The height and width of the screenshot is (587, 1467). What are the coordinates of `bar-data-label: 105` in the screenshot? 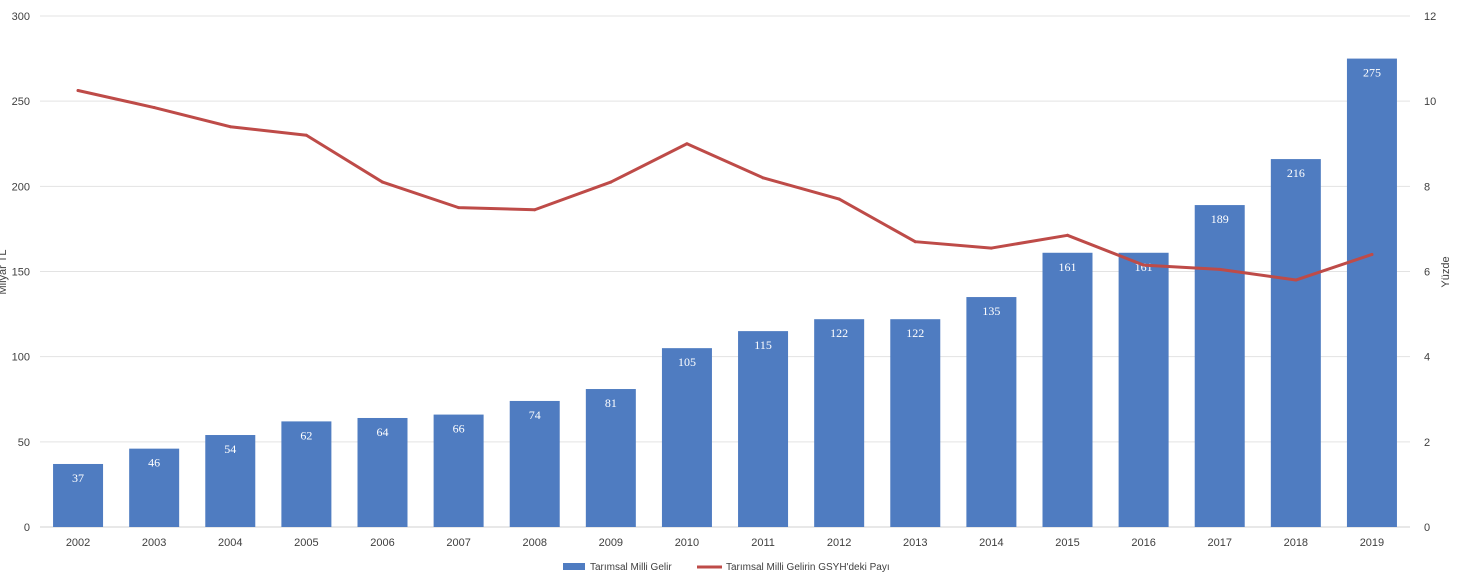 It's located at (687, 362).